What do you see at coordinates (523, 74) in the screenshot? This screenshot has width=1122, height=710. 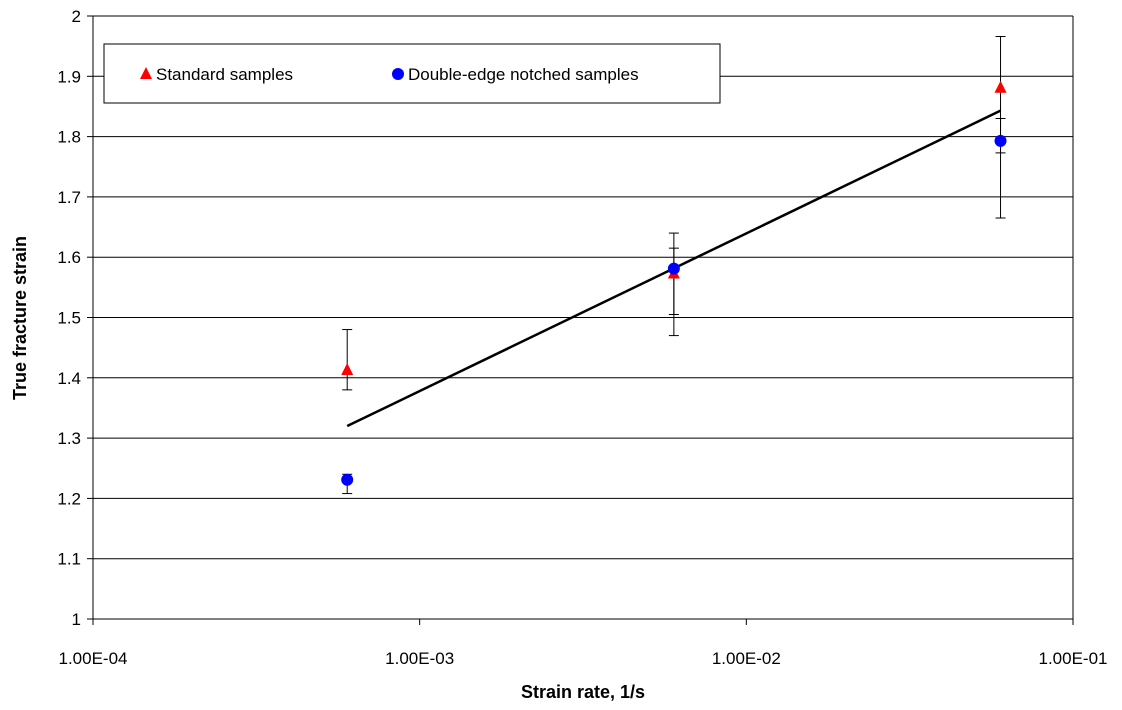 I see `legend-label-notched: Double-edge notched samples` at bounding box center [523, 74].